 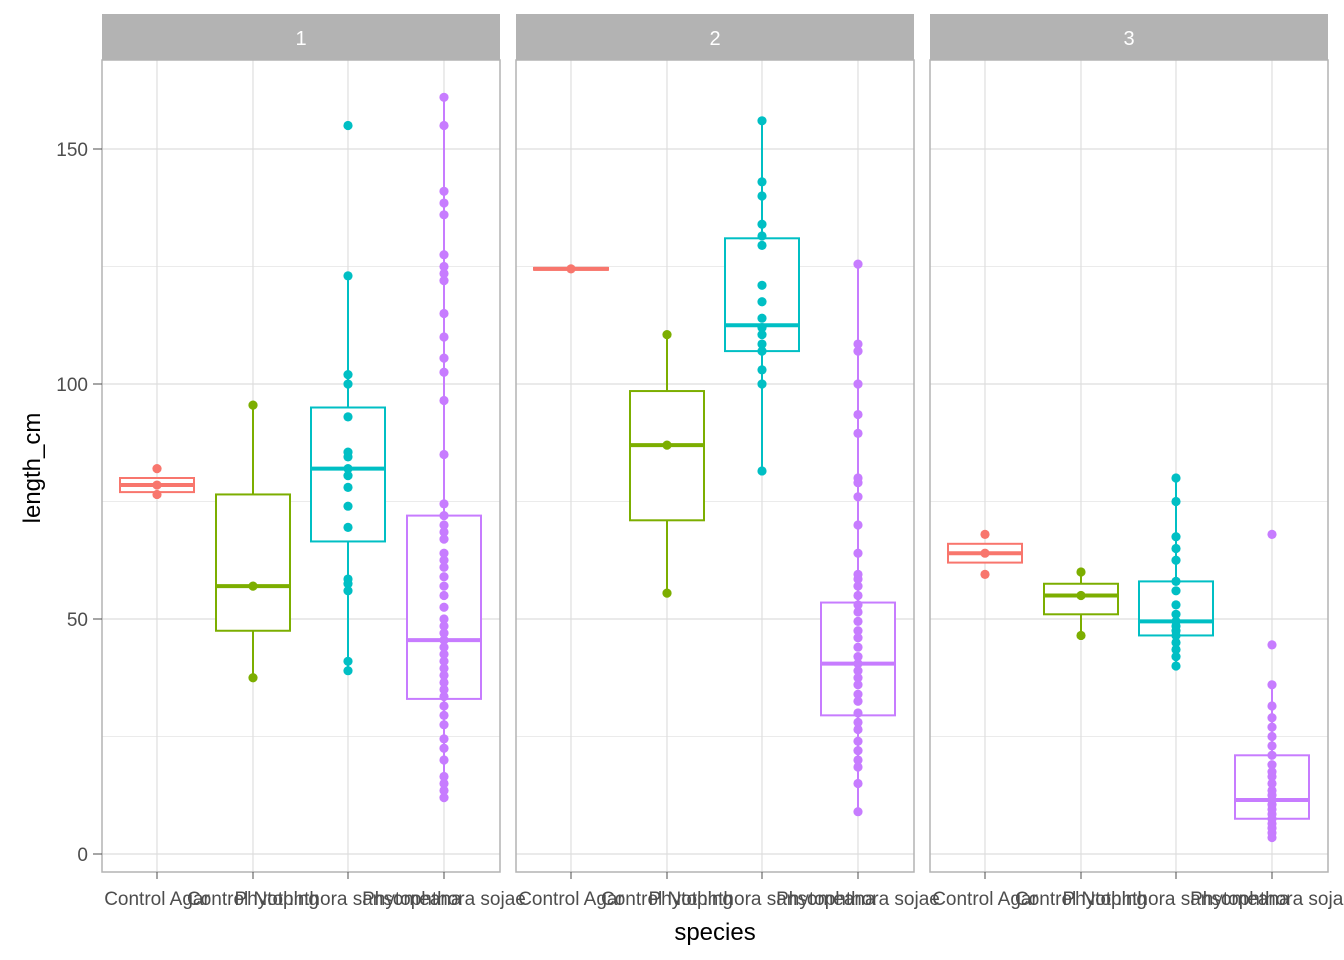 What do you see at coordinates (79, 503) in the screenshot?
I see `y-axis: 0 50 100 150` at bounding box center [79, 503].